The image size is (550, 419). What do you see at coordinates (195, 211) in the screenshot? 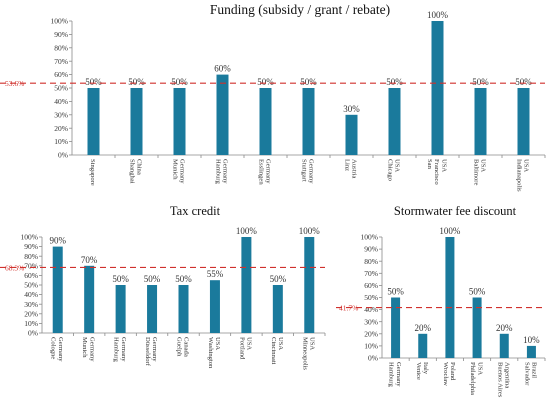
I see `chart-title: Tax credit` at bounding box center [195, 211].